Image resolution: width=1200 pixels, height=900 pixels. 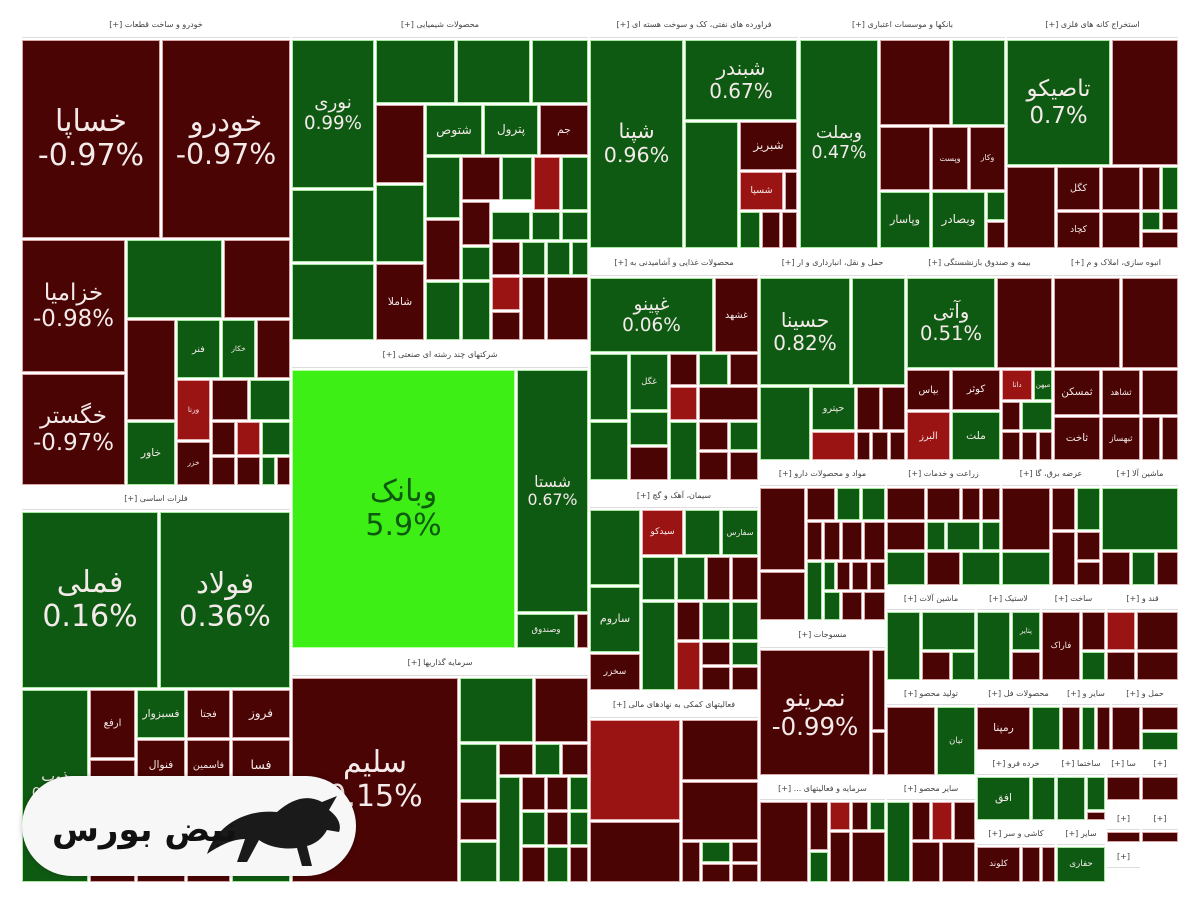 What do you see at coordinates (741, 80) in the screenshot?
I see `stock-tile: شبندر 0.67%` at bounding box center [741, 80].